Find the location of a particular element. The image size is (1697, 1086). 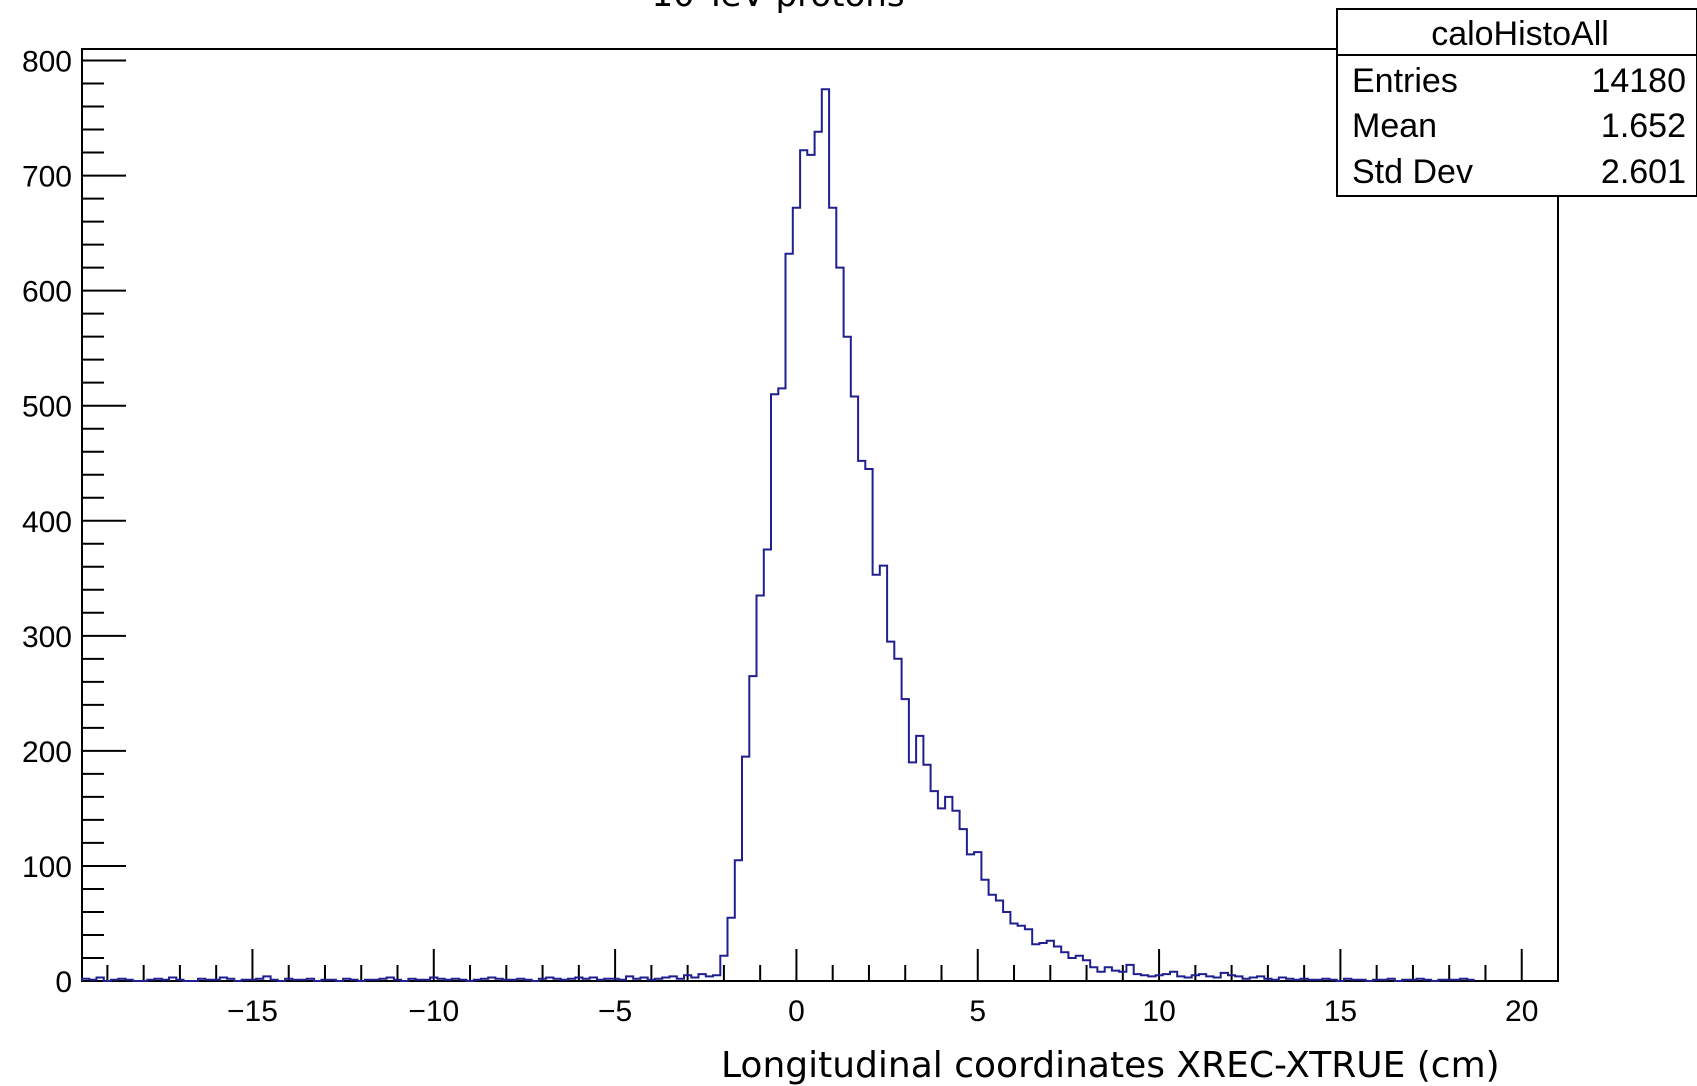

x-tick-label: 0 is located at coordinates (796, 1011).